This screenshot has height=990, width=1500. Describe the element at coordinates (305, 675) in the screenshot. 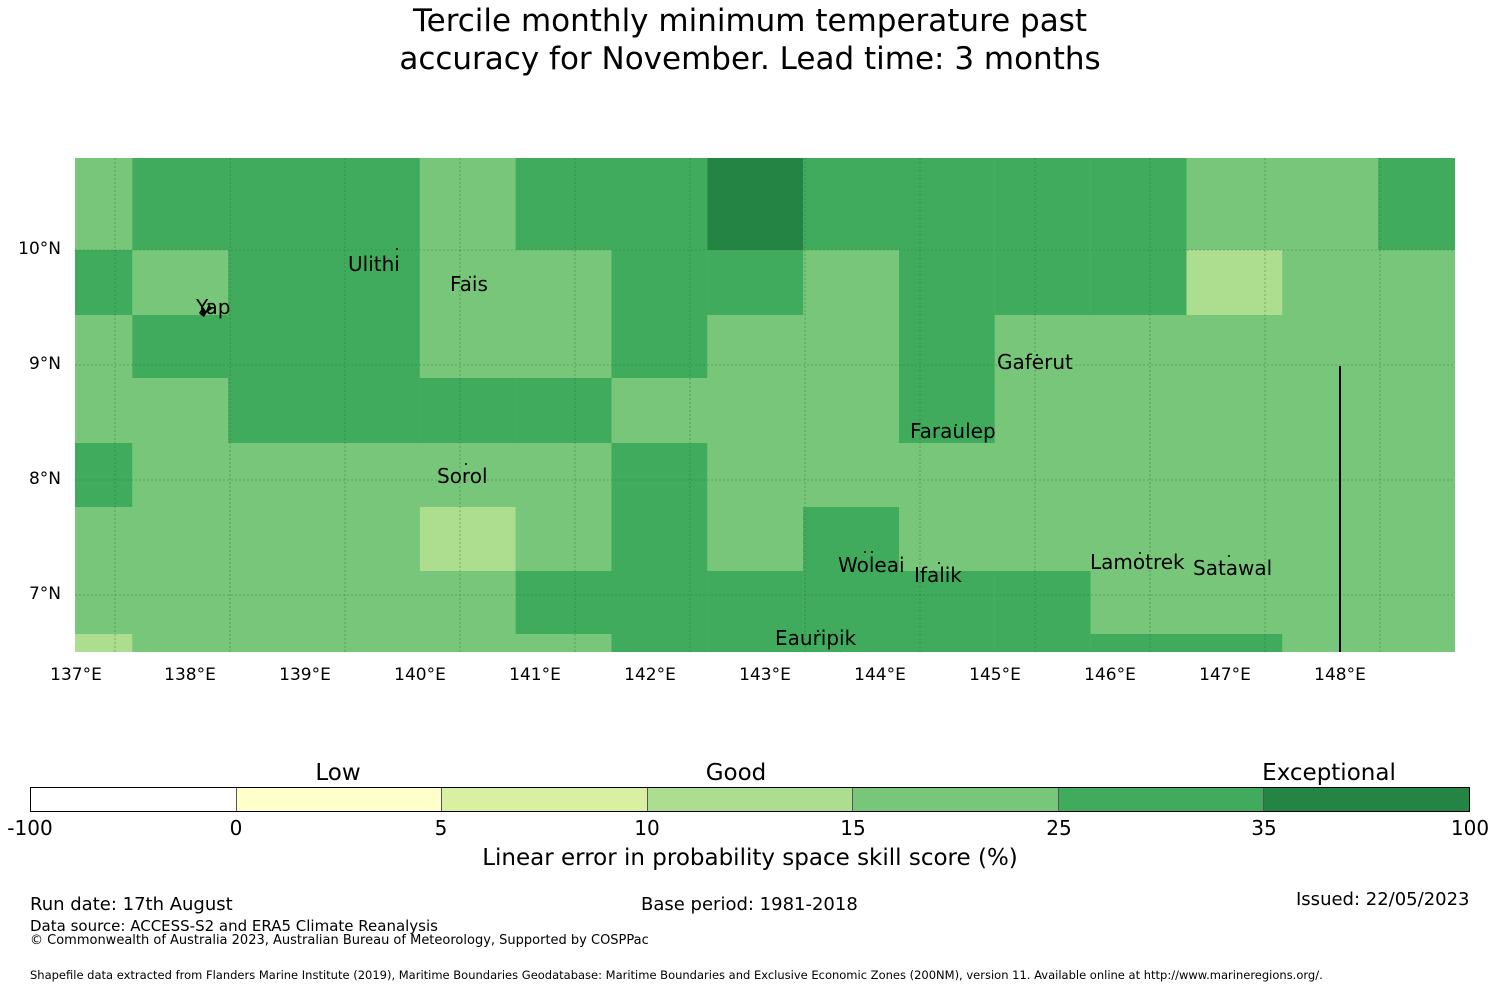

I see `lon-tick-139e: 139°E` at that location.